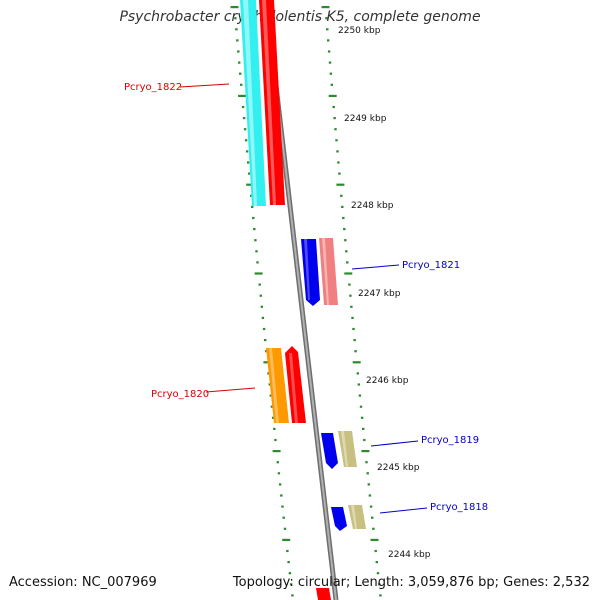 The width and height of the screenshot is (600, 600). Describe the element at coordinates (379, 294) in the screenshot. I see `scale-label-2247: 2247 kbp` at that location.